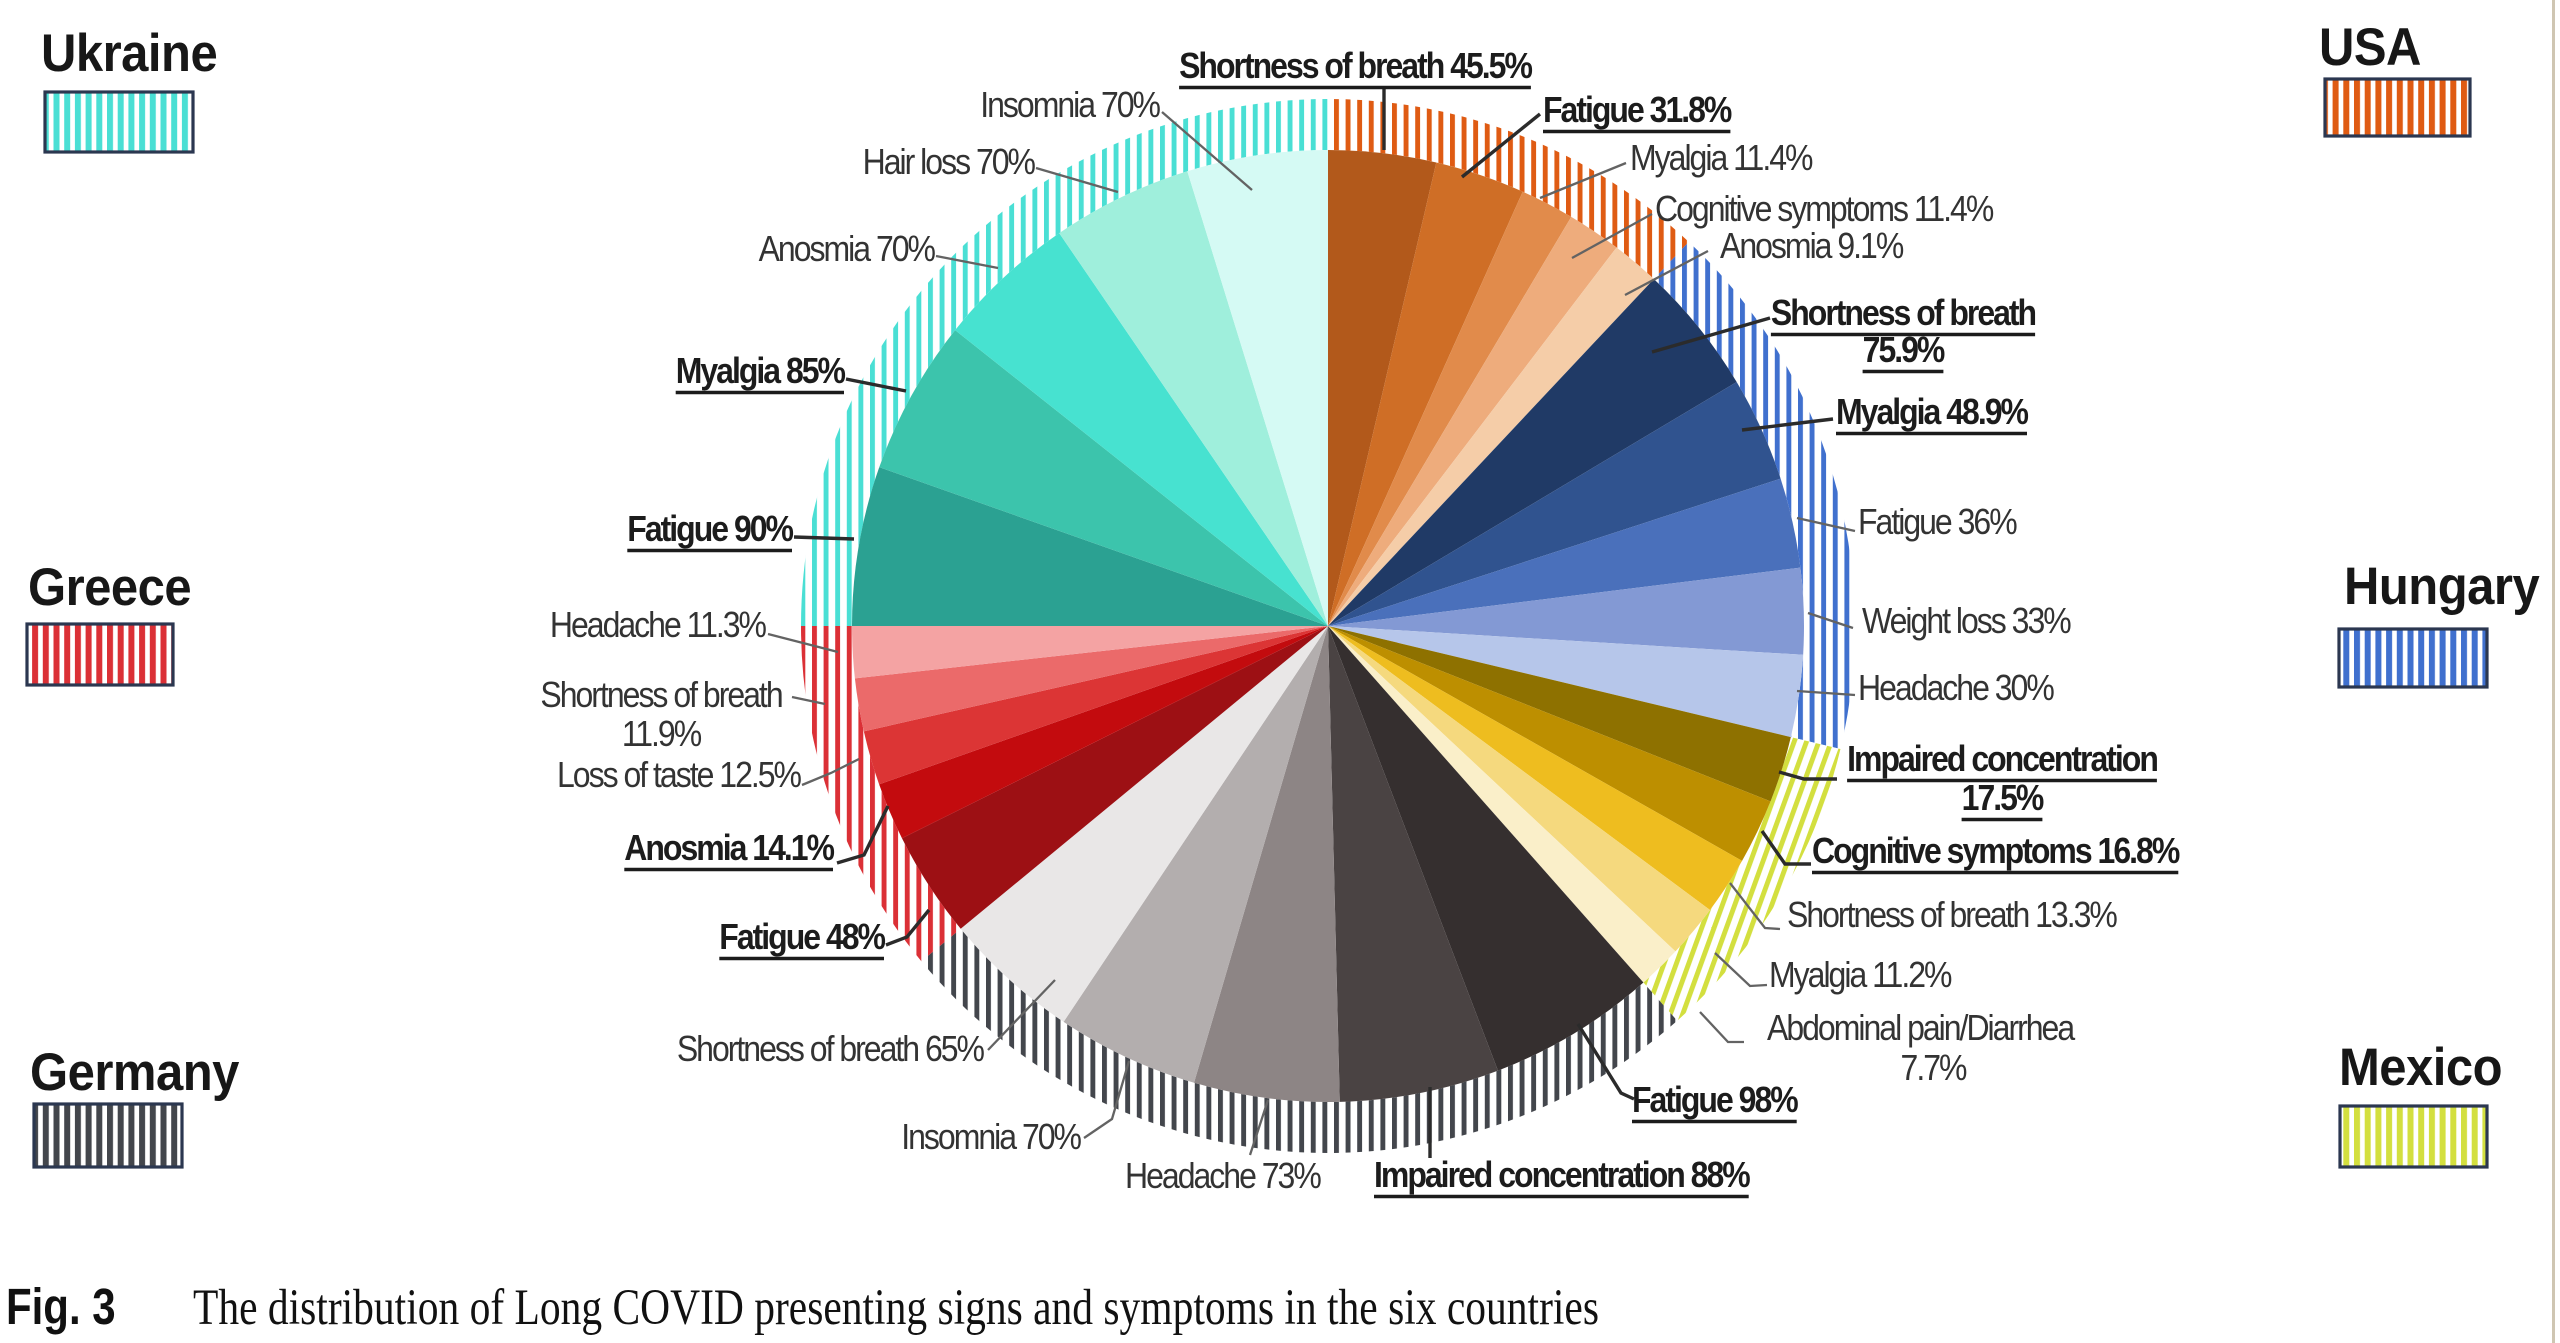 The height and width of the screenshot is (1343, 2560). What do you see at coordinates (679, 775) in the screenshot?
I see `svg-text: Loss of taste 12.5%` at bounding box center [679, 775].